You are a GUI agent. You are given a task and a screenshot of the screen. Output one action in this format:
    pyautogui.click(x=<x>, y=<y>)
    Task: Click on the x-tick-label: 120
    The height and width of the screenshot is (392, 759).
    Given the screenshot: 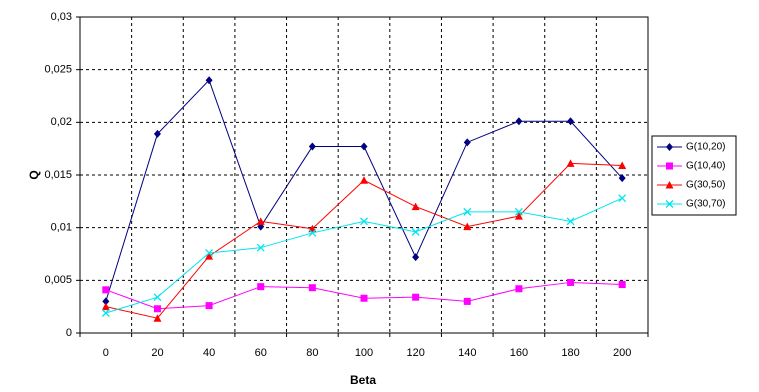 What is the action you would take?
    pyautogui.click(x=415, y=353)
    